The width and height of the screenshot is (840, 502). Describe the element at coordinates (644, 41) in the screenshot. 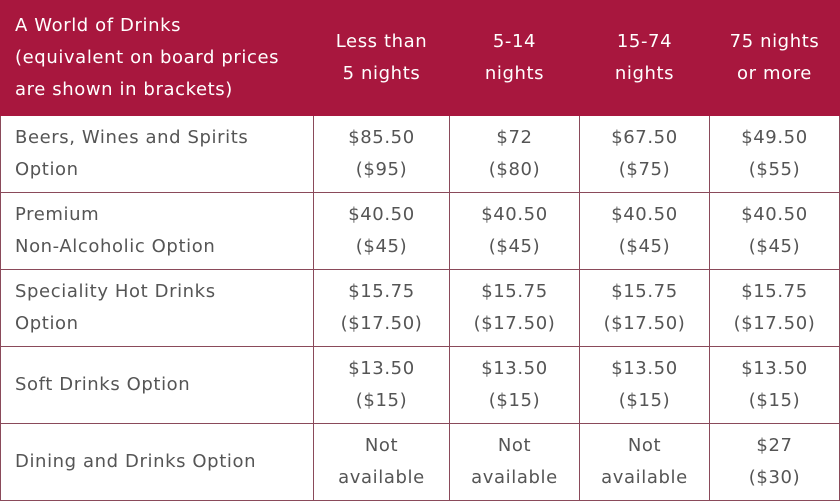

I see `cell-line: 15-74` at that location.